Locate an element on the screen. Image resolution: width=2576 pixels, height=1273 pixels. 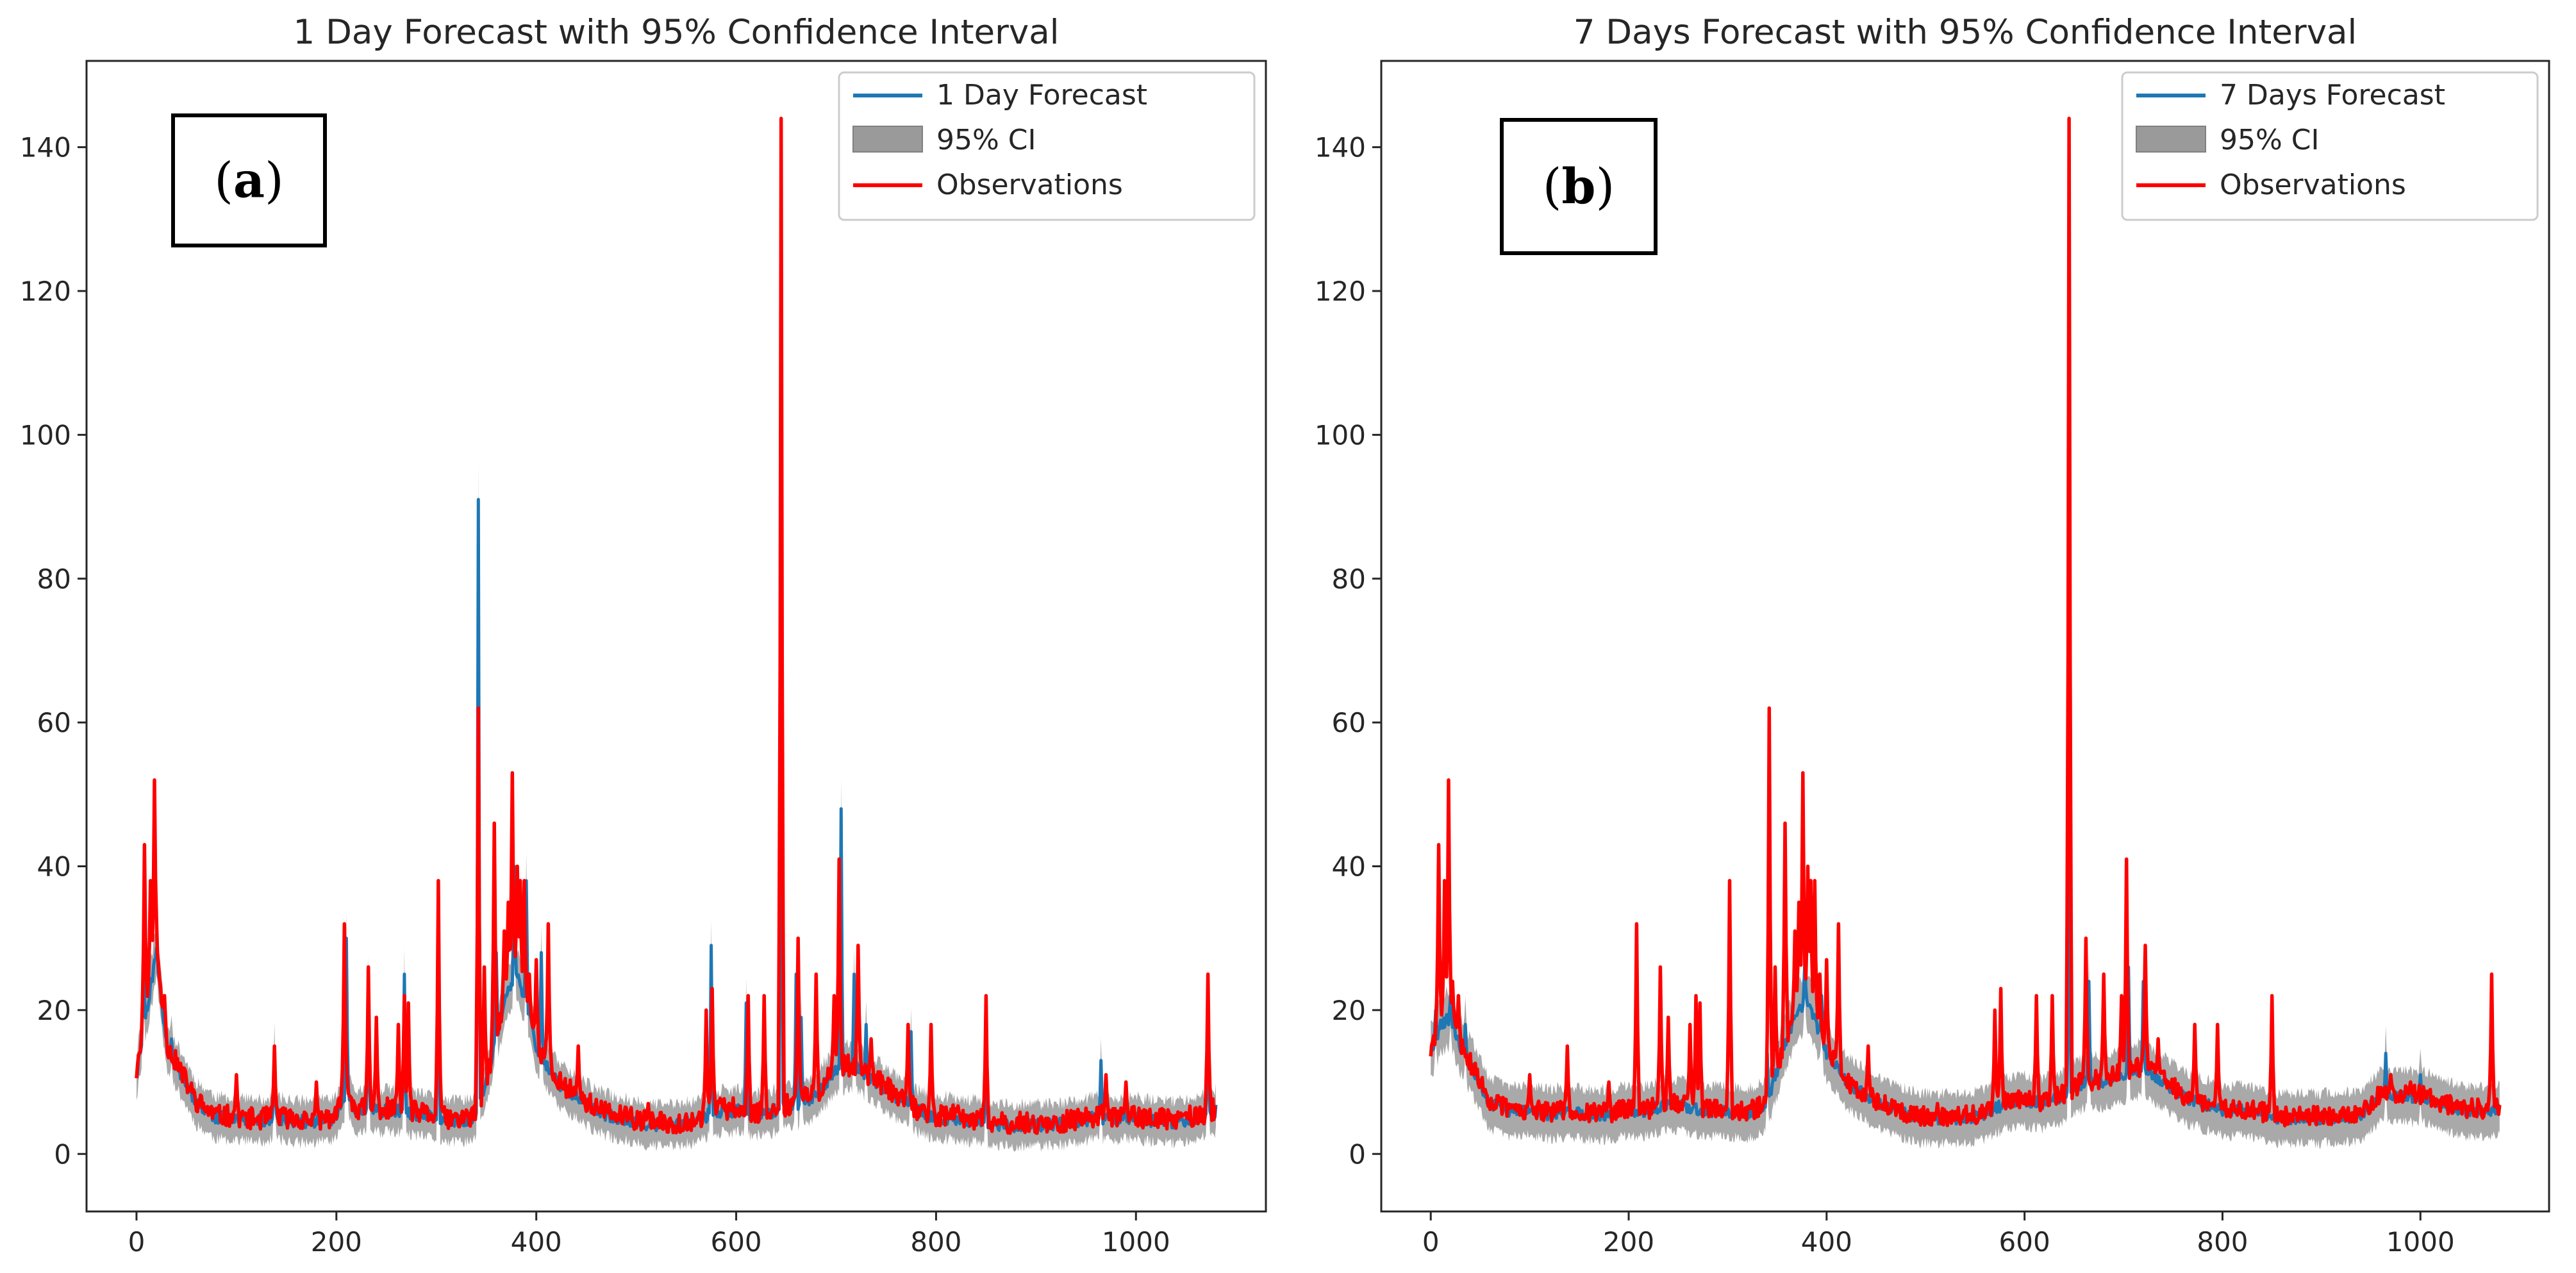
legend-forecast-label: 1 Day Forecast is located at coordinates (1041, 96).